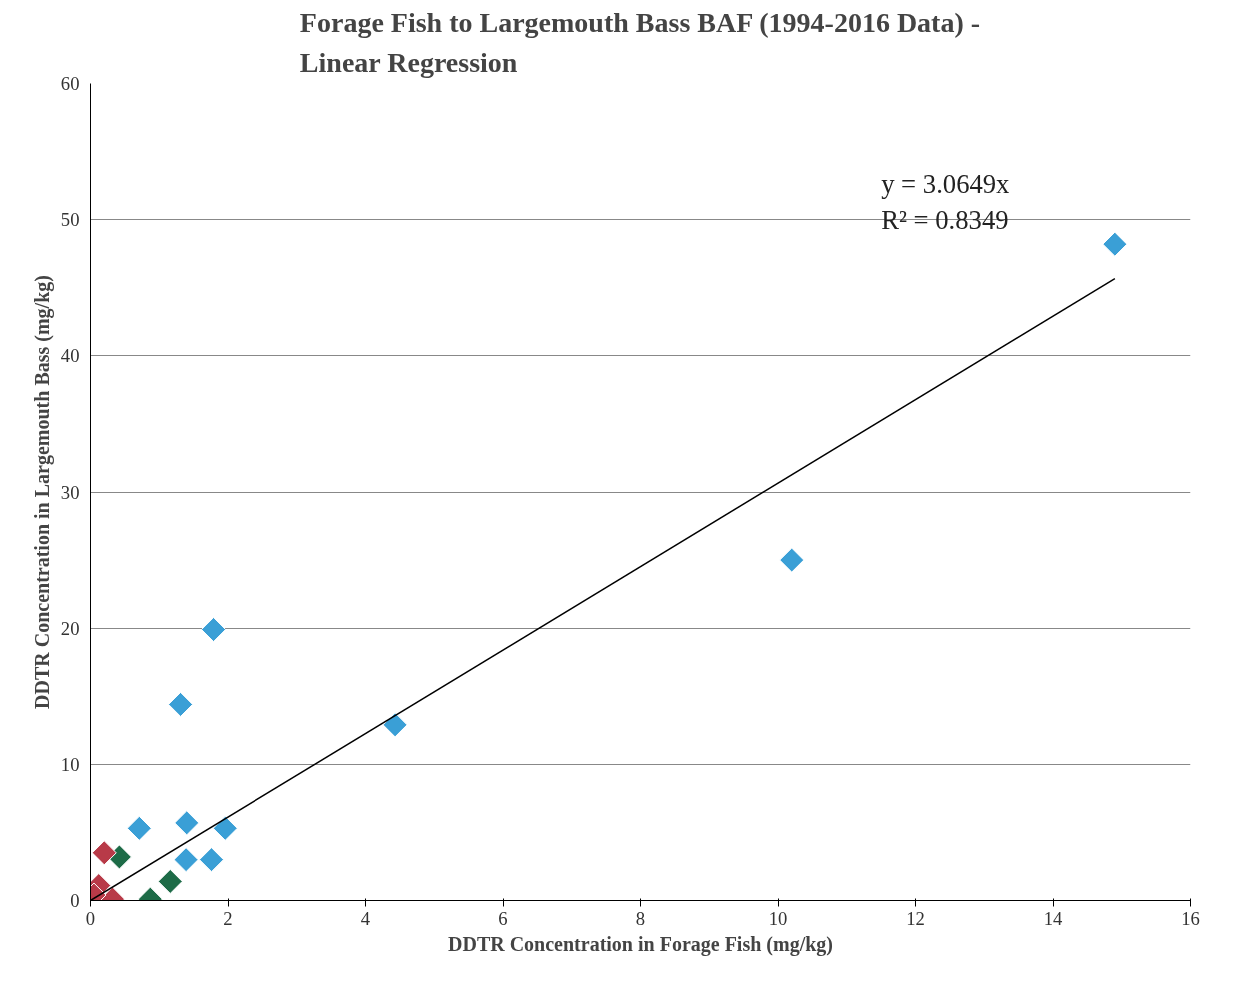 The image size is (1249, 989). What do you see at coordinates (945, 219) in the screenshot?
I see `annotation: R² = 0.8349` at bounding box center [945, 219].